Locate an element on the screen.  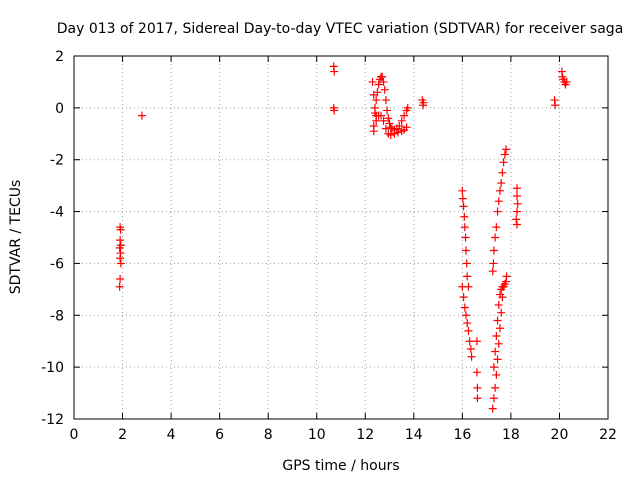
x-tick-label: 4 is located at coordinates (171, 435).